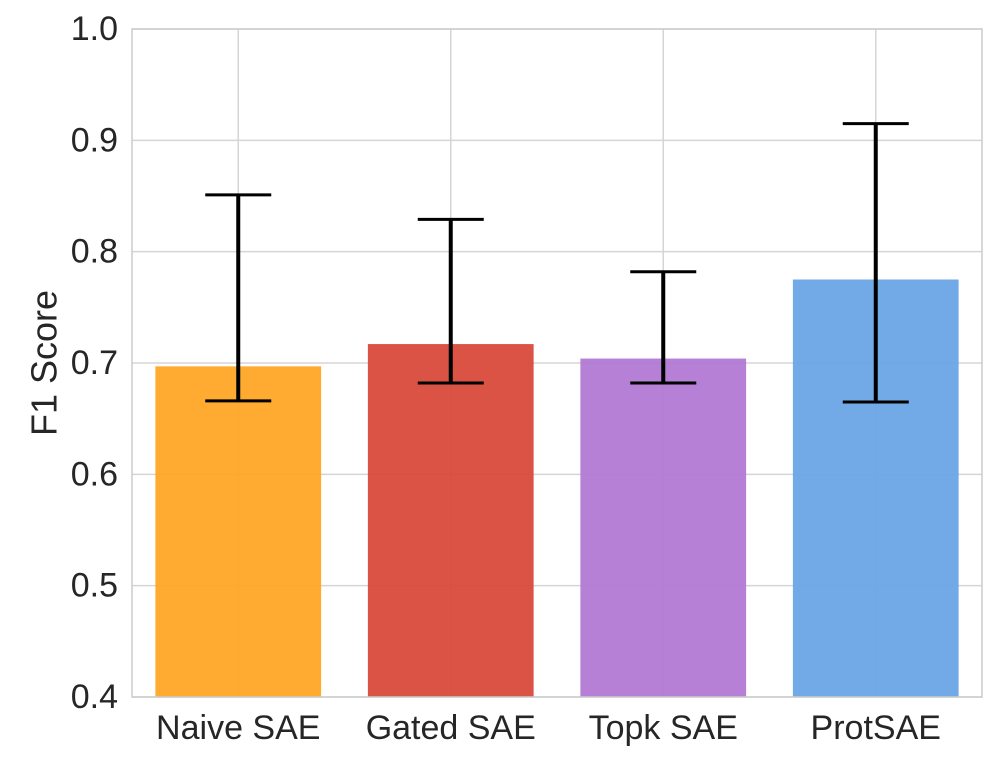  What do you see at coordinates (94, 29) in the screenshot?
I see `y-tick-label: 1.0` at bounding box center [94, 29].